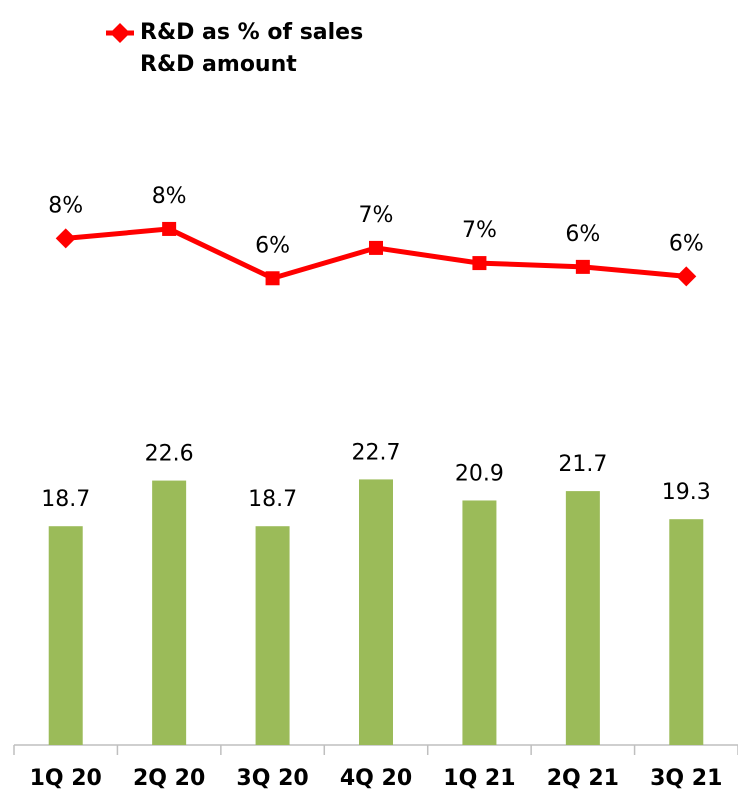 The width and height of the screenshot is (738, 801). What do you see at coordinates (169, 778) in the screenshot?
I see `x-tick-label: 2Q 20` at bounding box center [169, 778].